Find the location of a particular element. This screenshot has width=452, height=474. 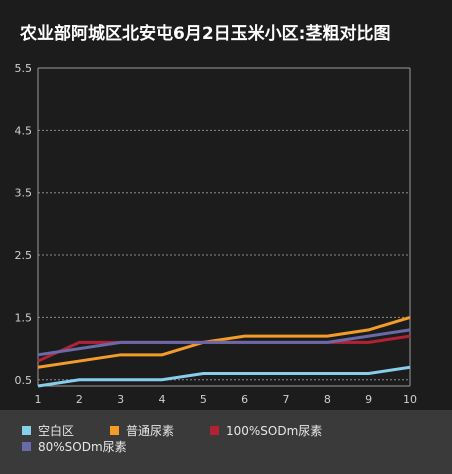

y-tick-label: 5.5 is located at coordinates (24, 68).